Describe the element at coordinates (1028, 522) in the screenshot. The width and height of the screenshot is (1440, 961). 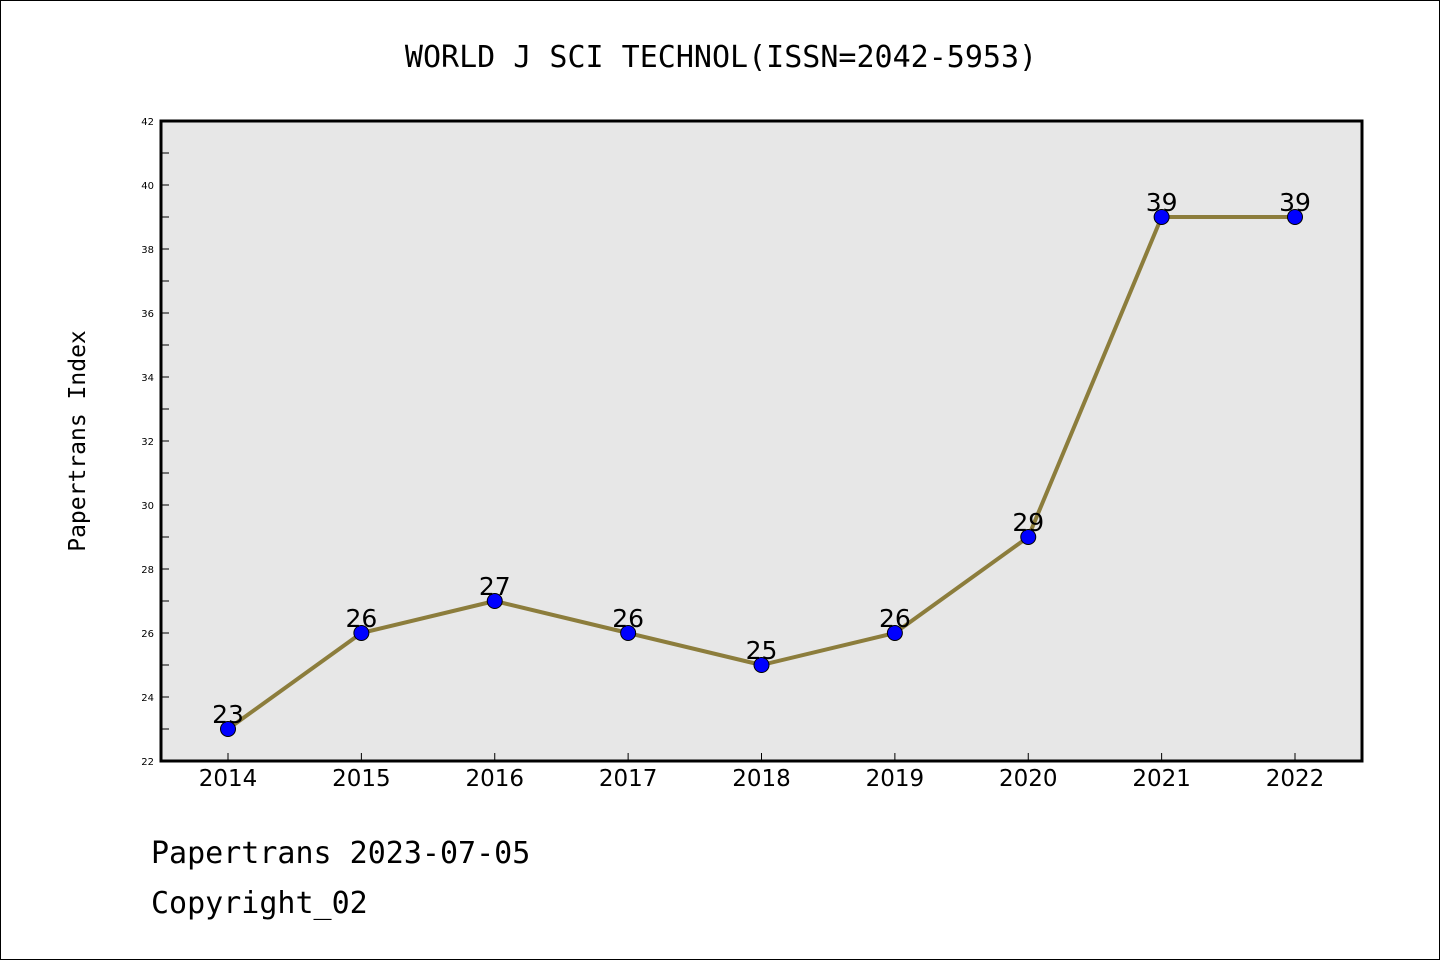
I see `data-label: 29` at that location.